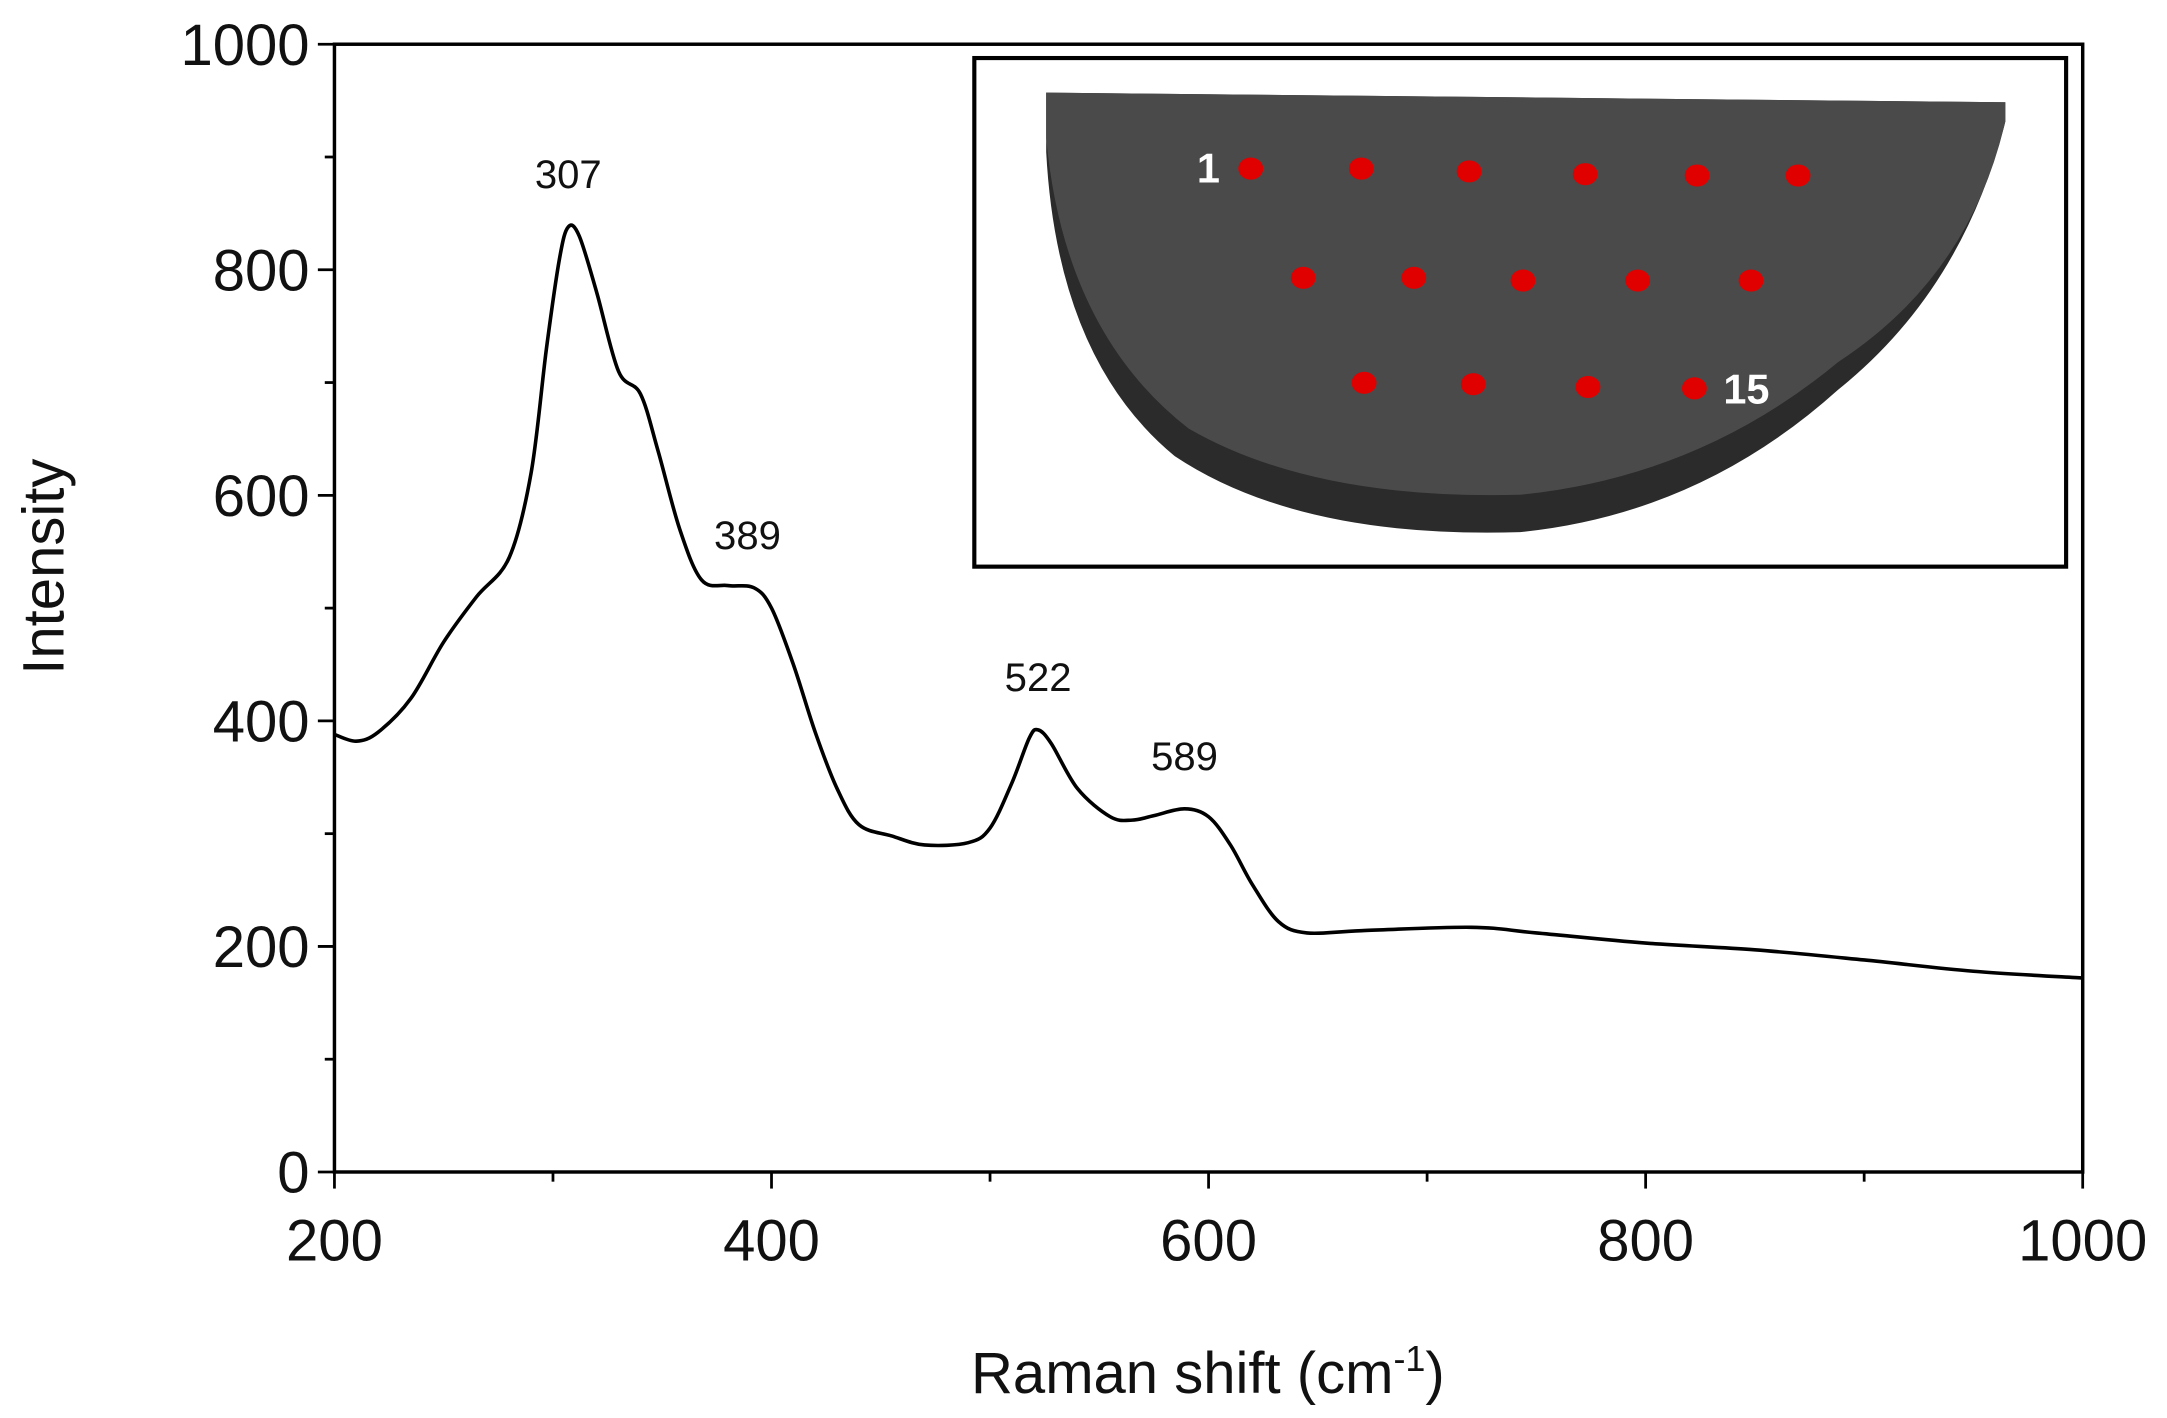  Describe the element at coordinates (876, 466) in the screenshot. I see `peak-annotations: 307 389 522 589` at that location.